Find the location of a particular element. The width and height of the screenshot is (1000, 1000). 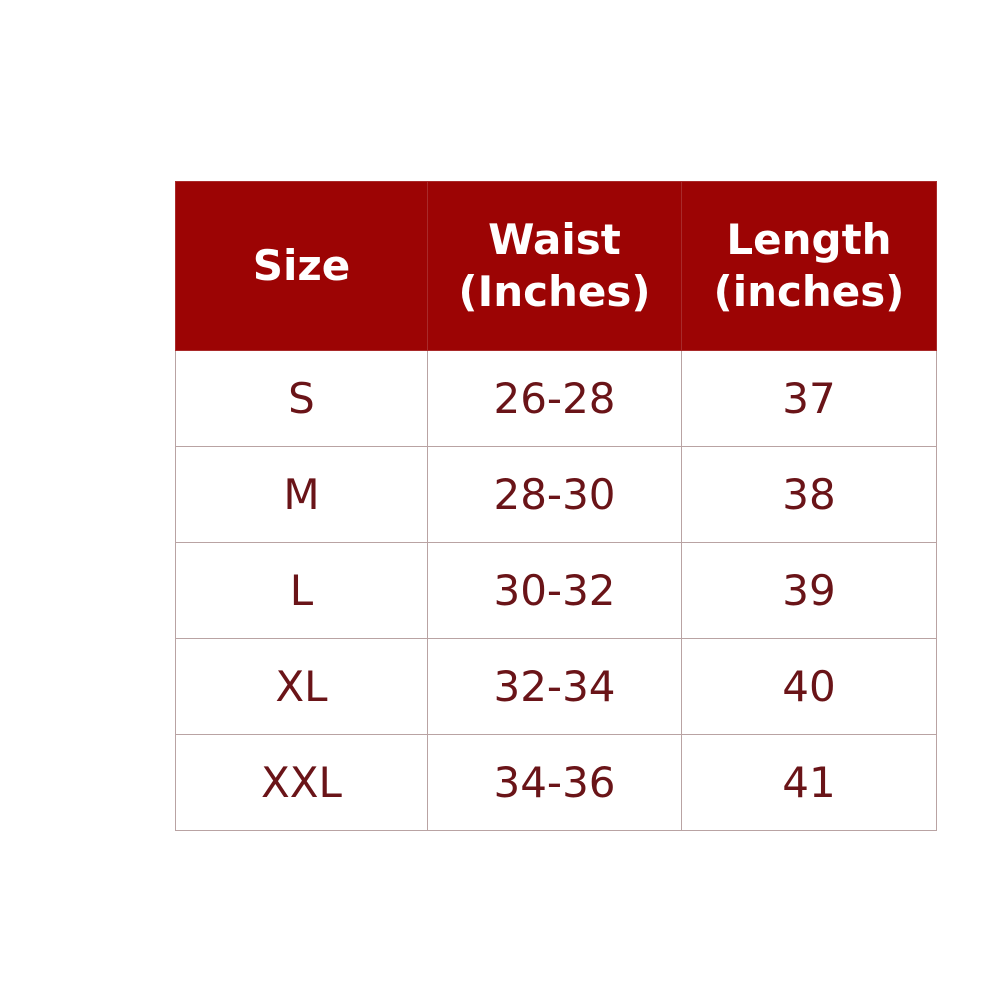

cell-waist: 26-28 is located at coordinates (554, 398).